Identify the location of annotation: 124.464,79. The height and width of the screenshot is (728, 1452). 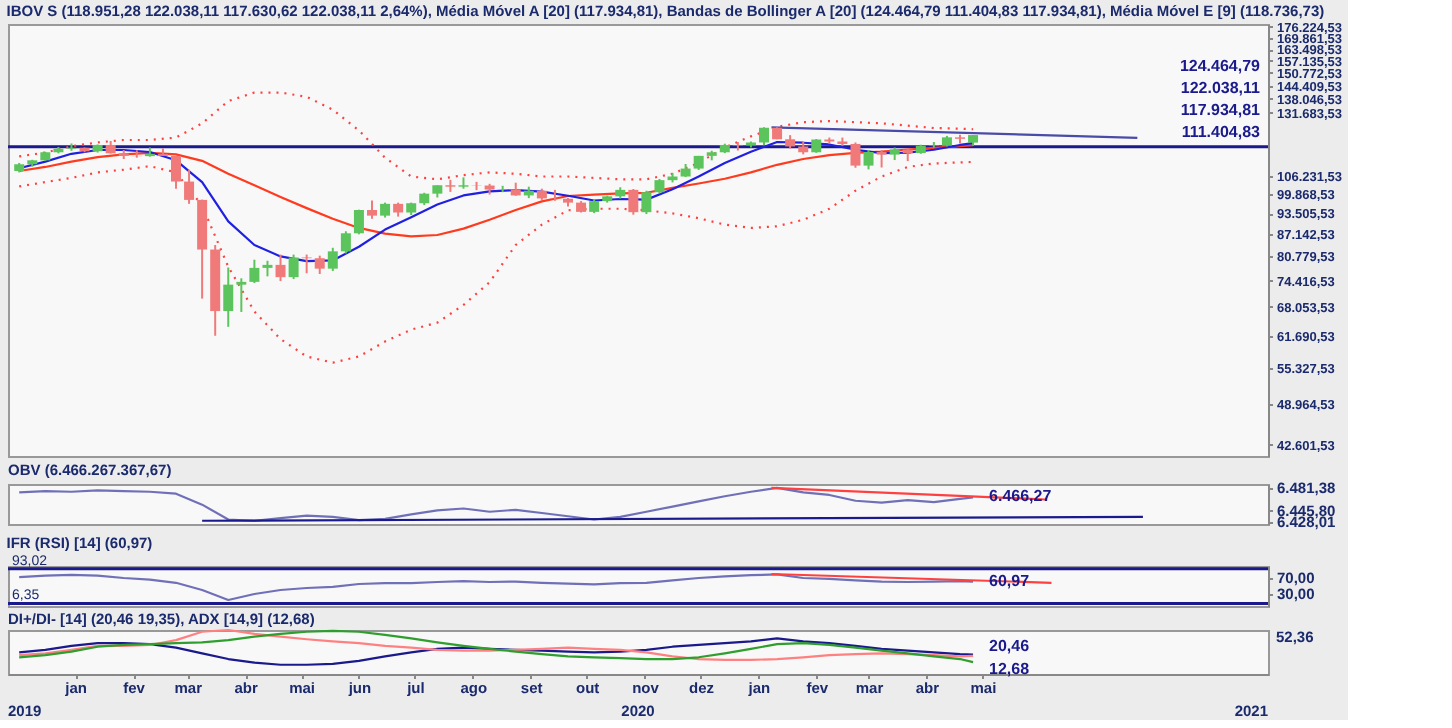
(1220, 65).